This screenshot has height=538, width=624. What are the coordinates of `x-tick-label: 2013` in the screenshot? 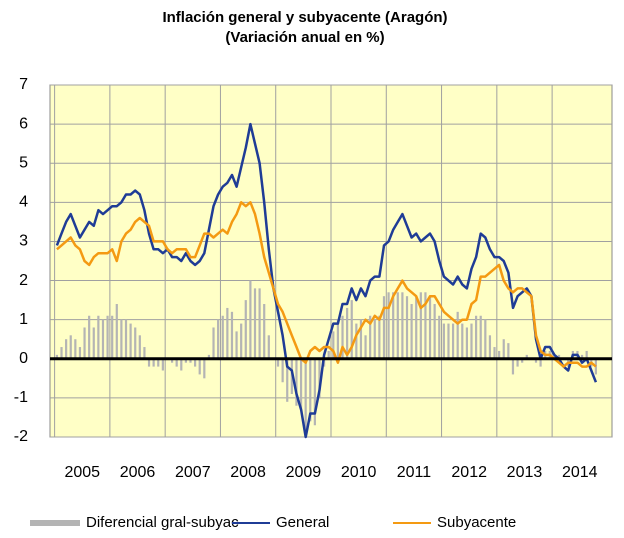 It's located at (525, 472).